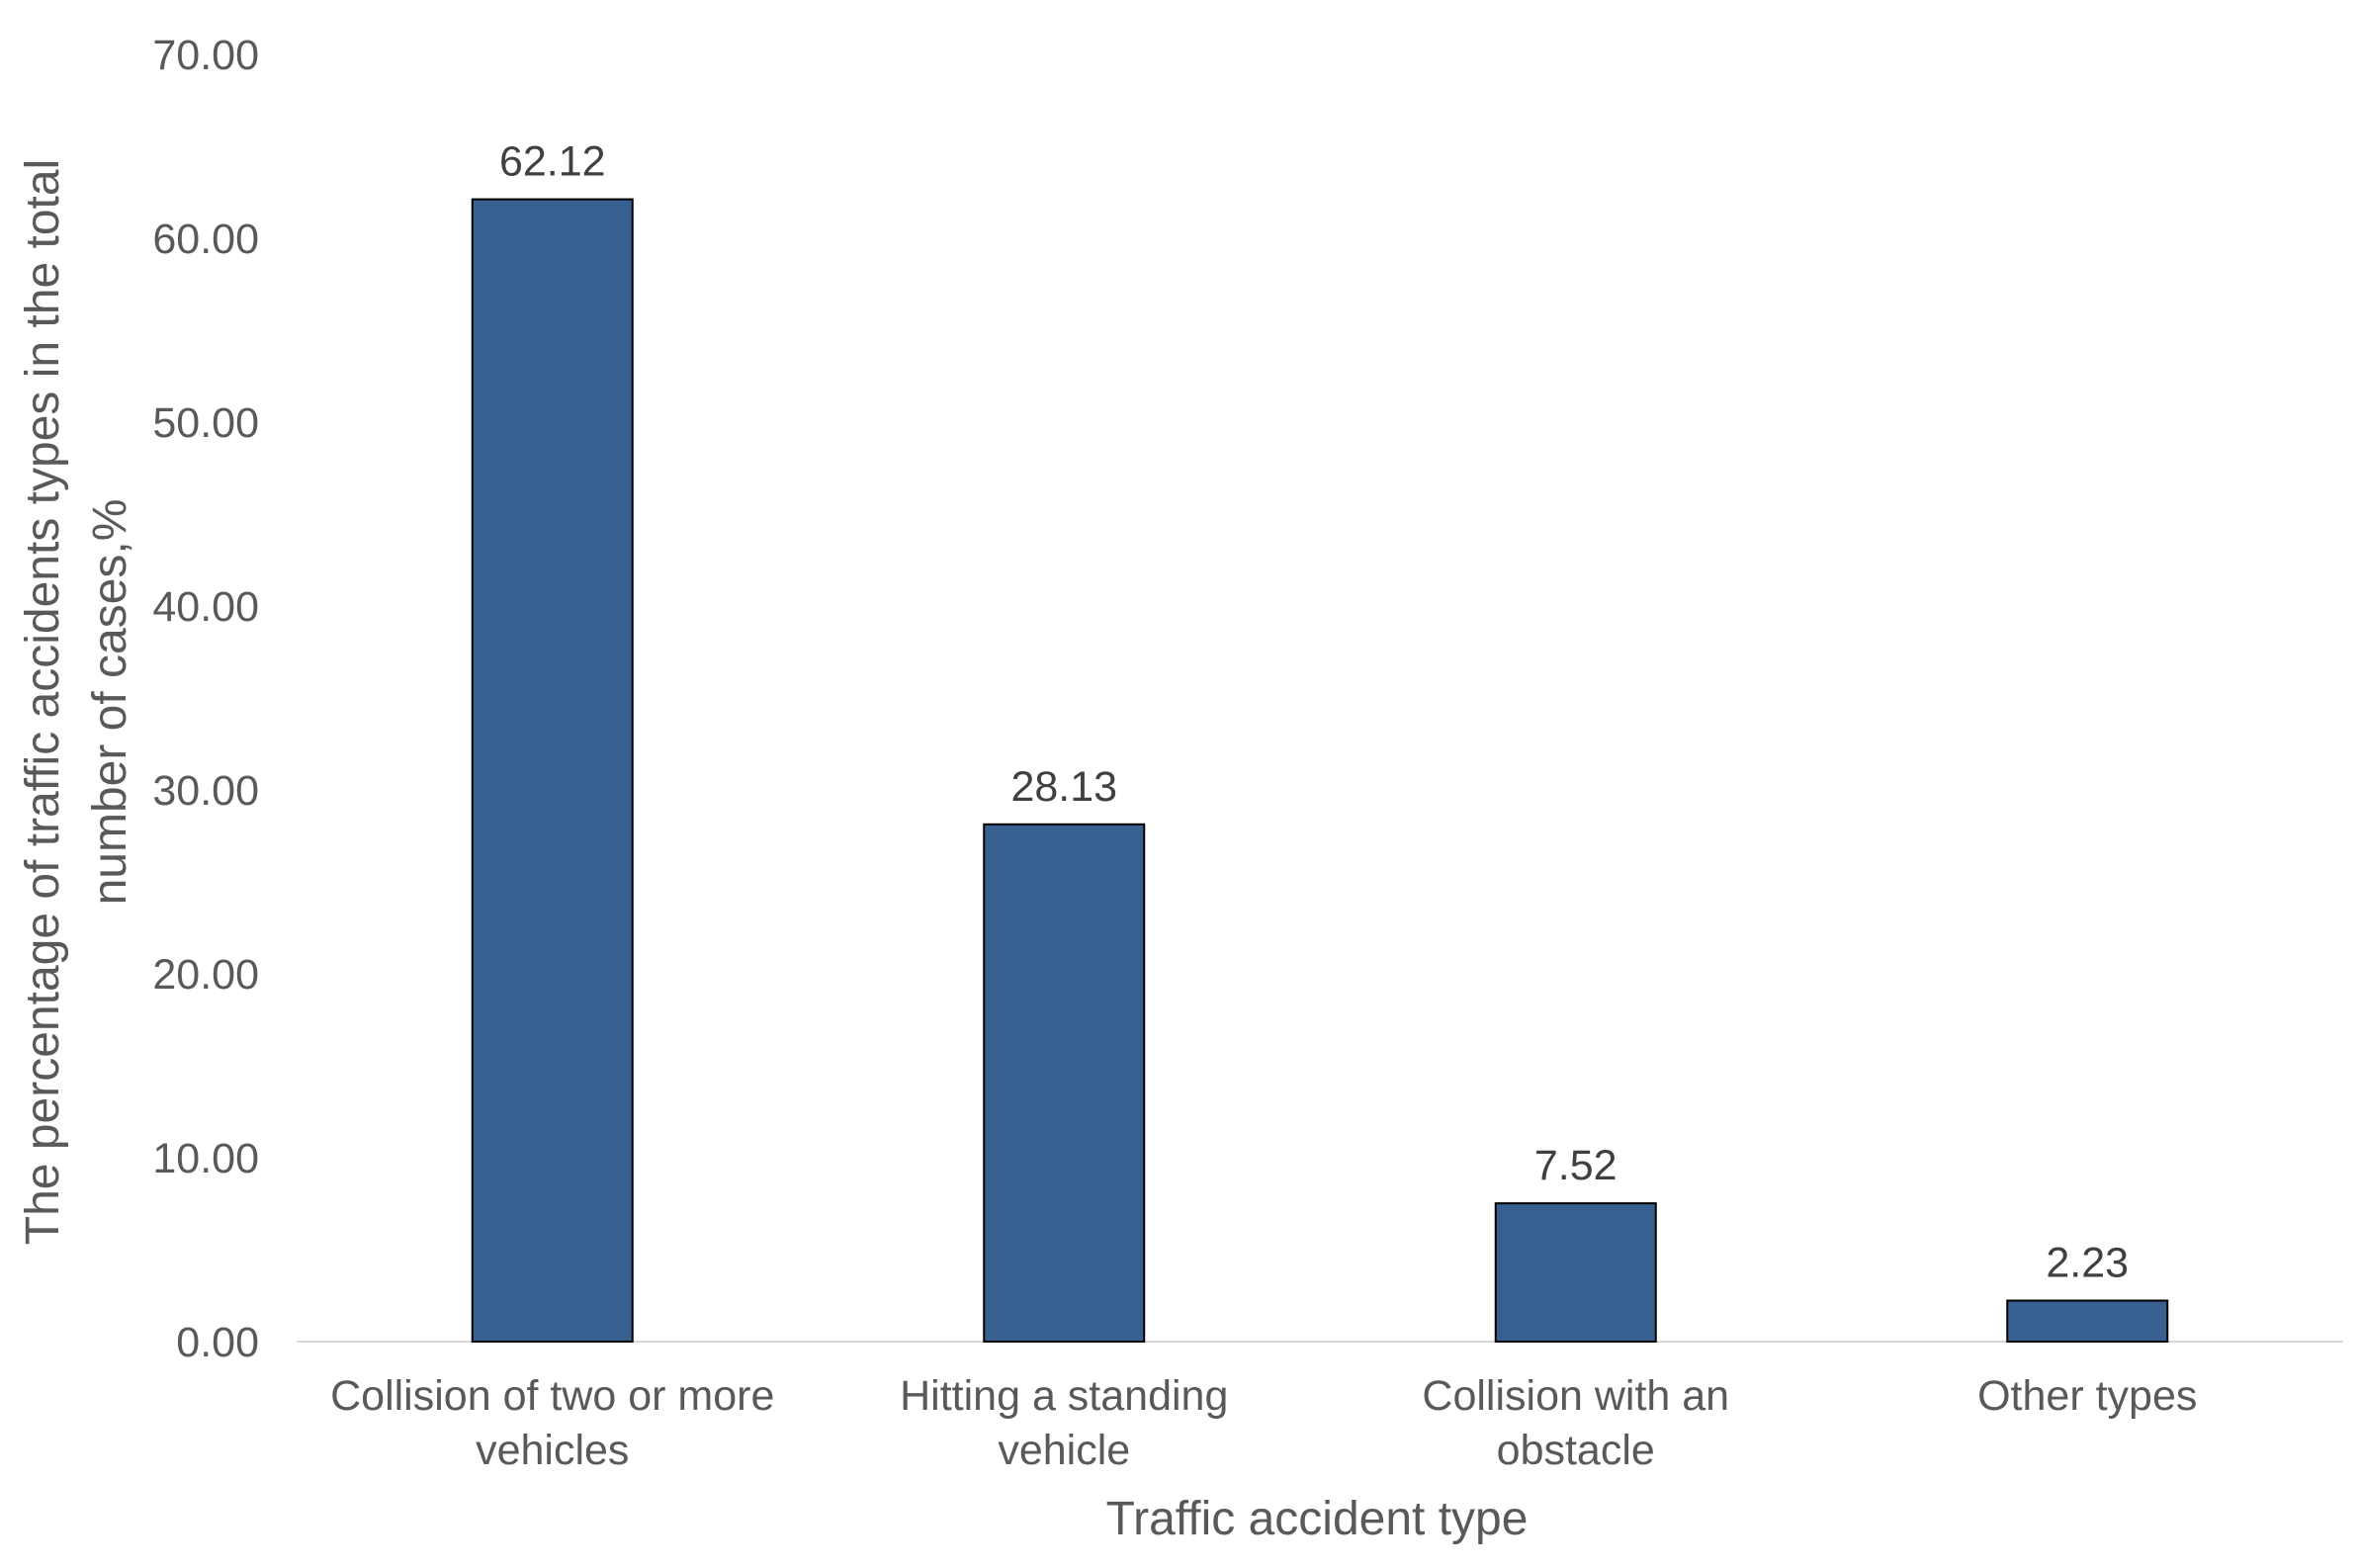 This screenshot has width=2360, height=1568. Describe the element at coordinates (110, 702) in the screenshot. I see `y-axis-title-line: number of cases,%` at that location.